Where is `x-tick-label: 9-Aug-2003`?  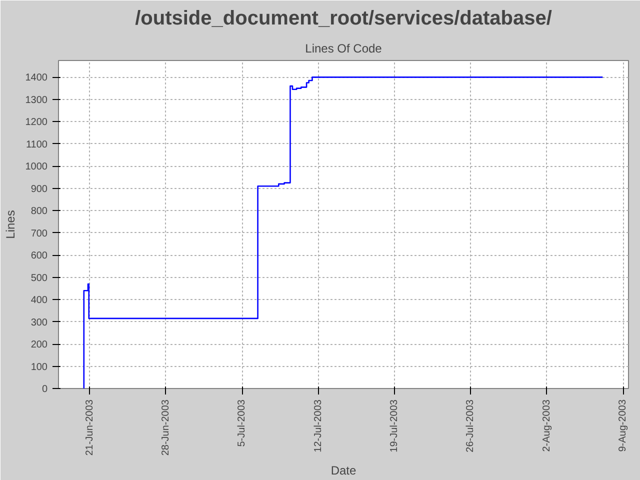 x-tick-label: 9-Aug-2003 is located at coordinates (623, 425).